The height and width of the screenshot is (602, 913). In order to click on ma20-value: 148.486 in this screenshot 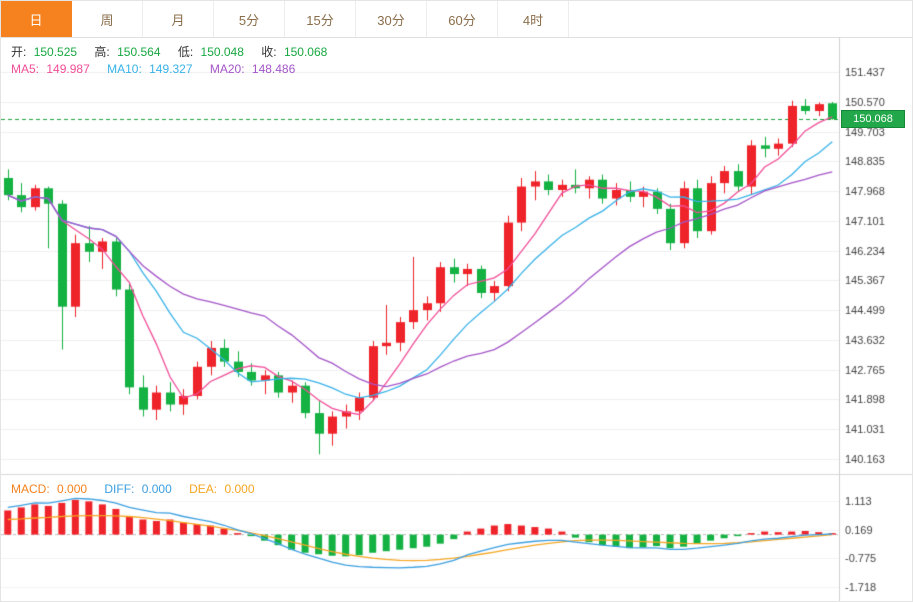, I will do `click(273, 69)`.